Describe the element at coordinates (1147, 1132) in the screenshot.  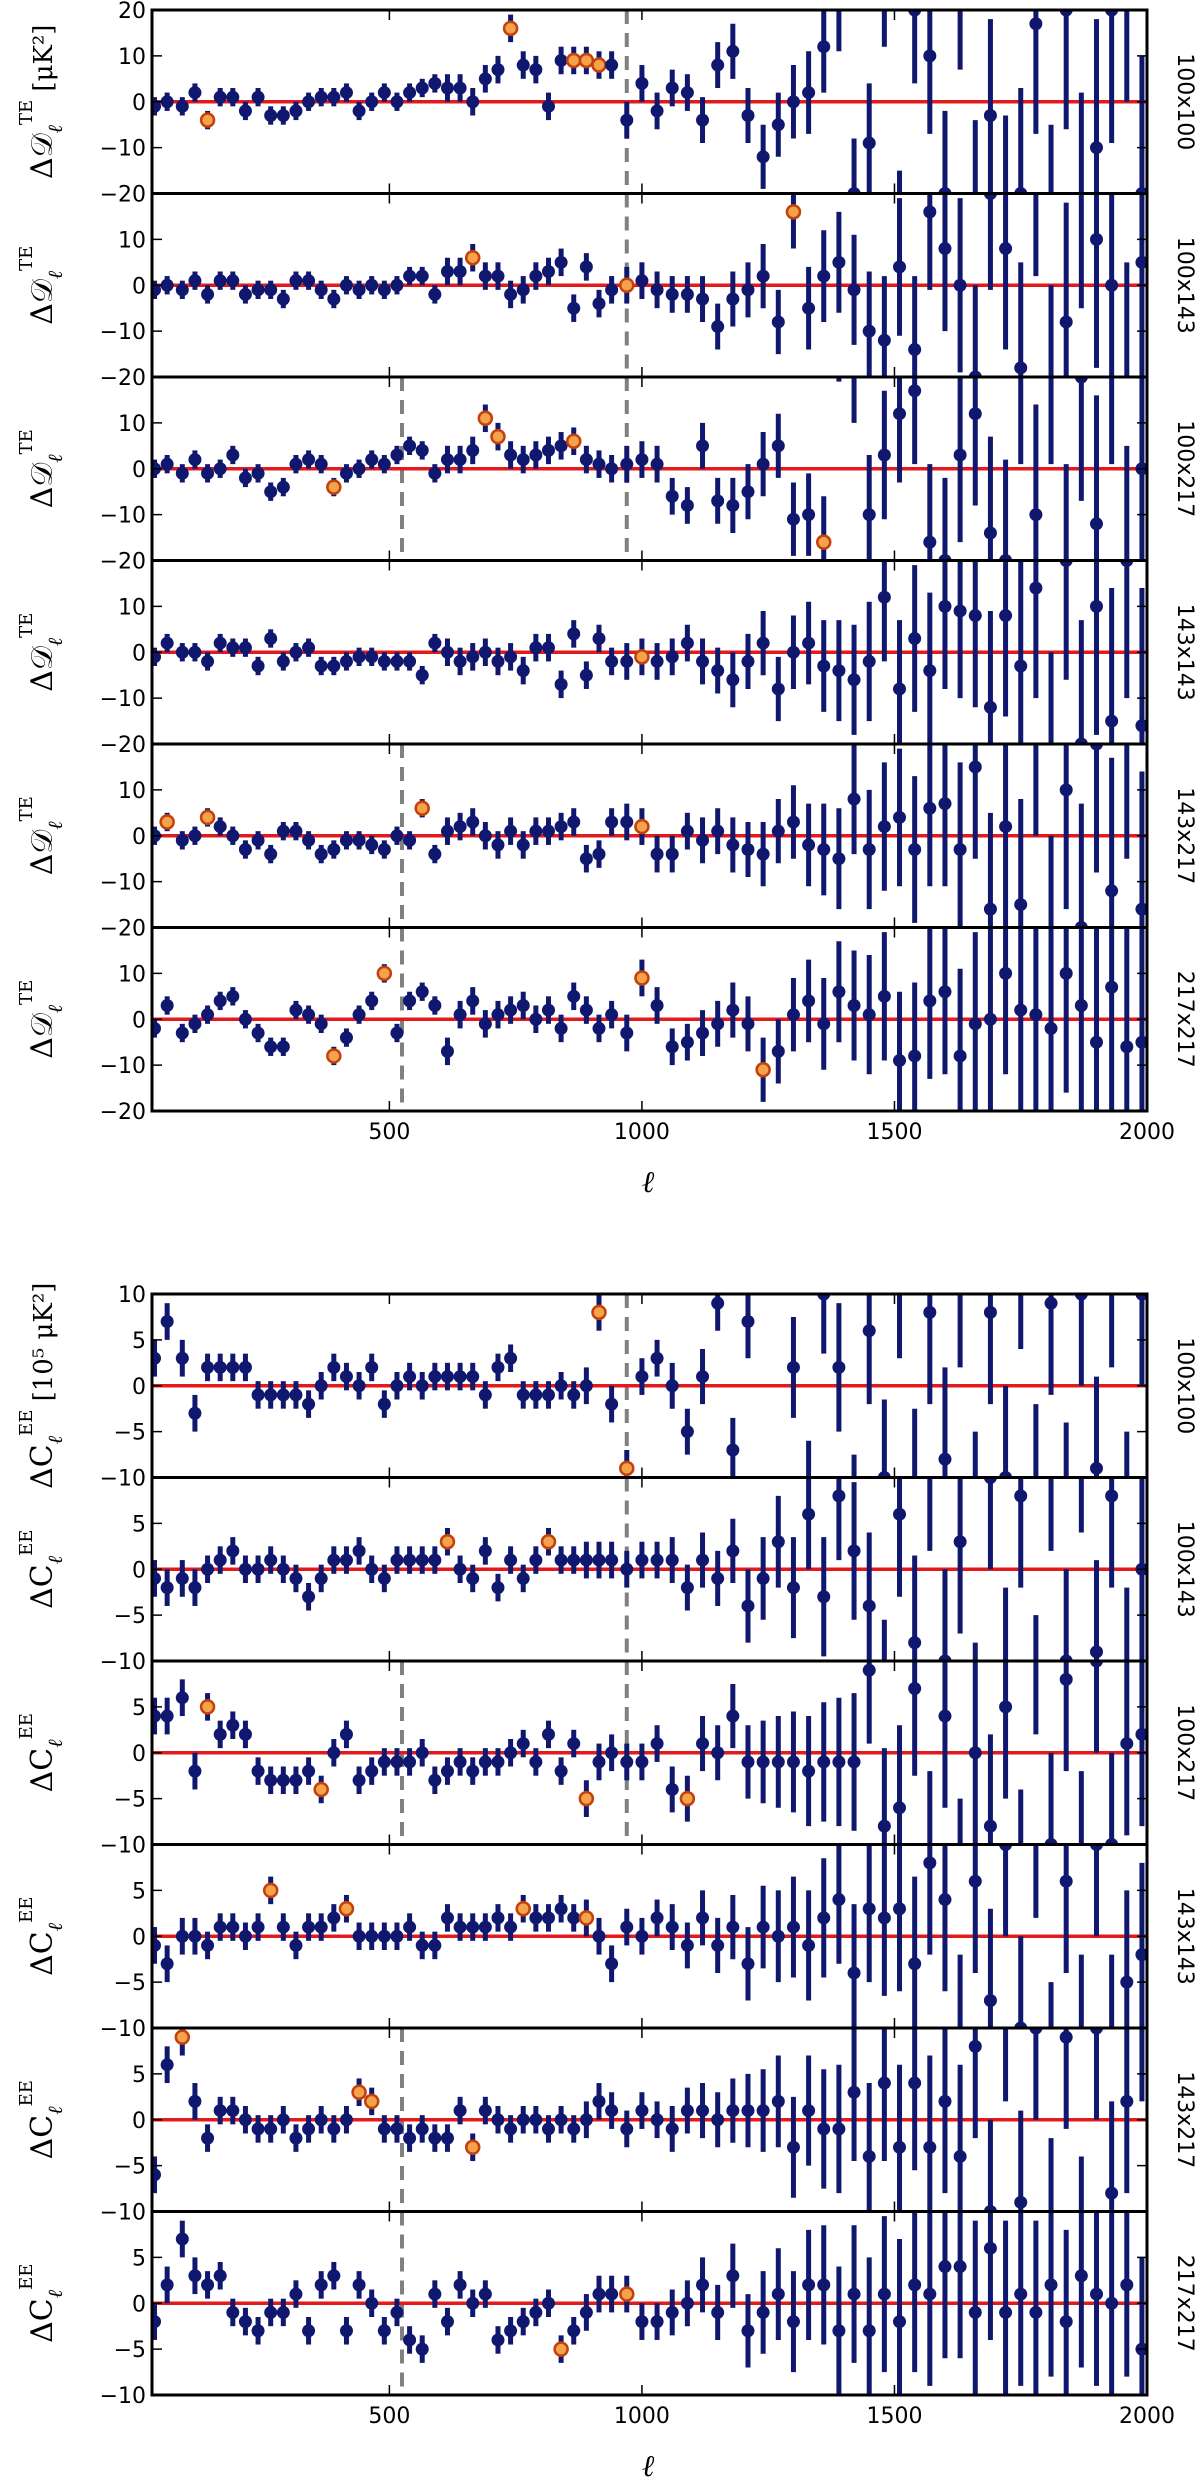
I see `x-tick-label: 2000` at that location.